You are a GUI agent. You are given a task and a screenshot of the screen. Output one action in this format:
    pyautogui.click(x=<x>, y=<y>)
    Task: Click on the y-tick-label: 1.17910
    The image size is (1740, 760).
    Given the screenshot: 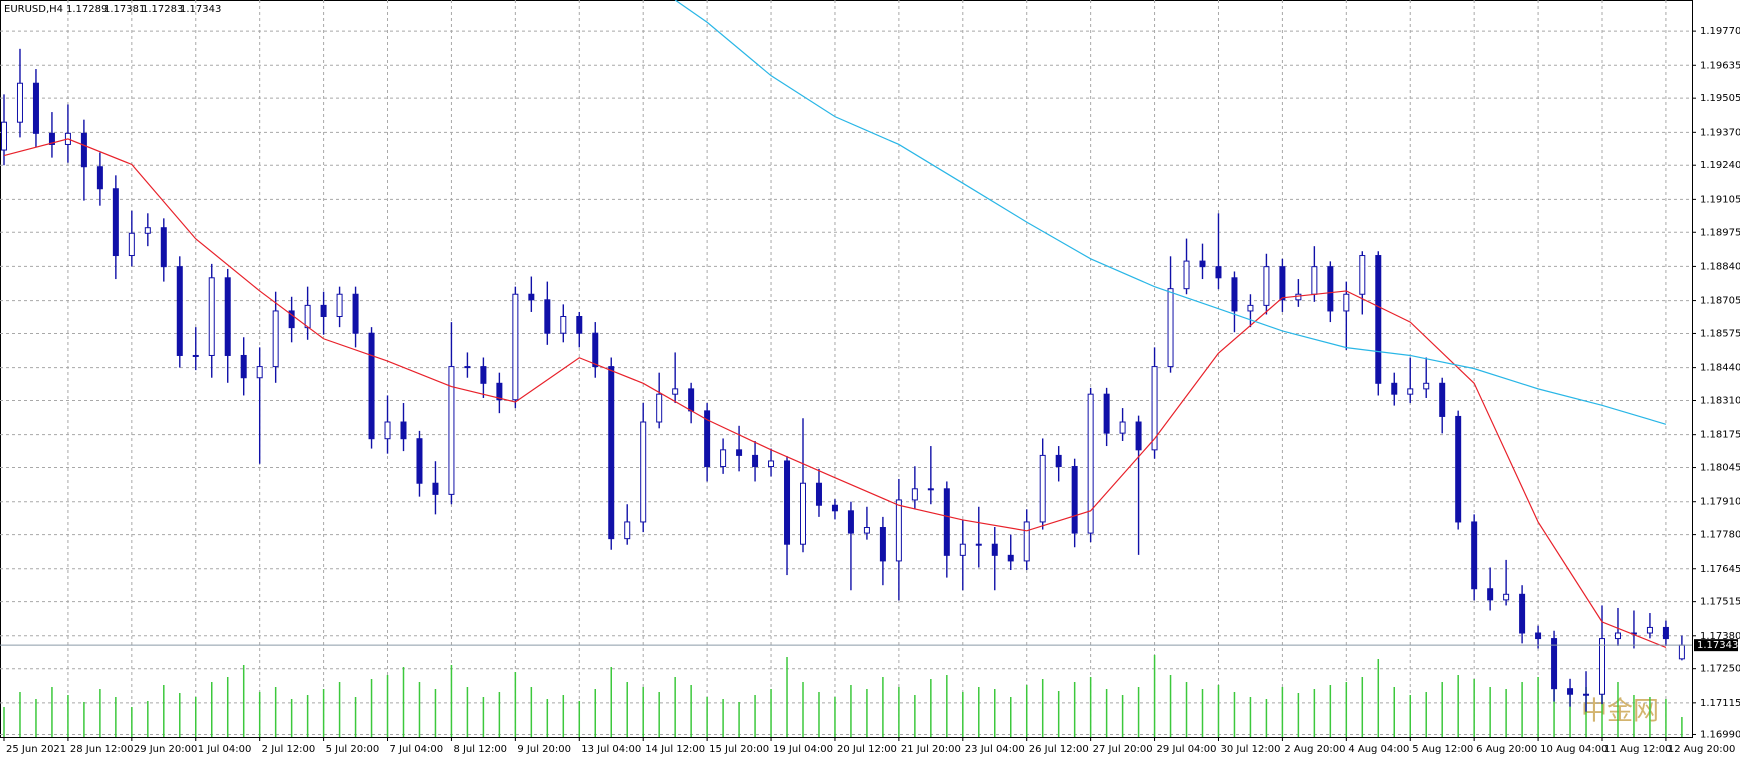 What is the action you would take?
    pyautogui.click(x=1720, y=502)
    